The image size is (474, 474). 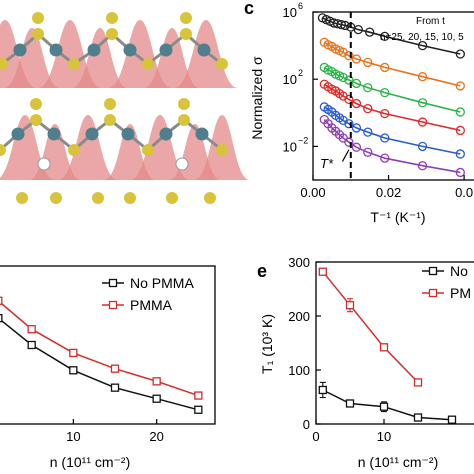 I want to click on y-tick-label: 100, so click(x=299, y=370).